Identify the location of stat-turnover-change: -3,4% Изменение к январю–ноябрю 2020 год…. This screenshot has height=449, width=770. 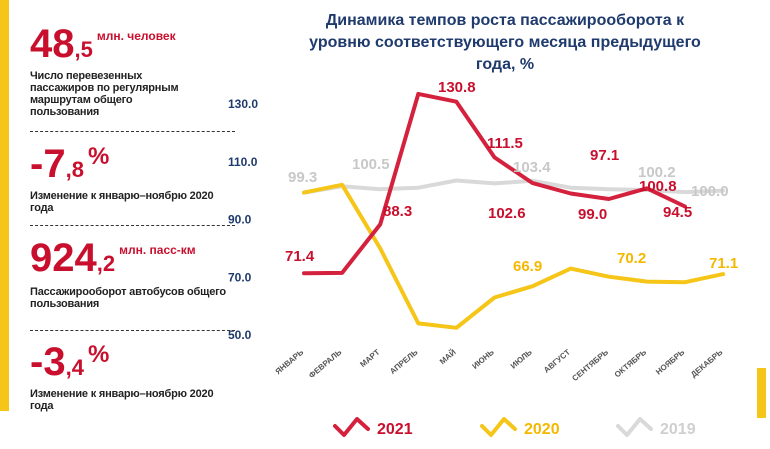
(125, 376).